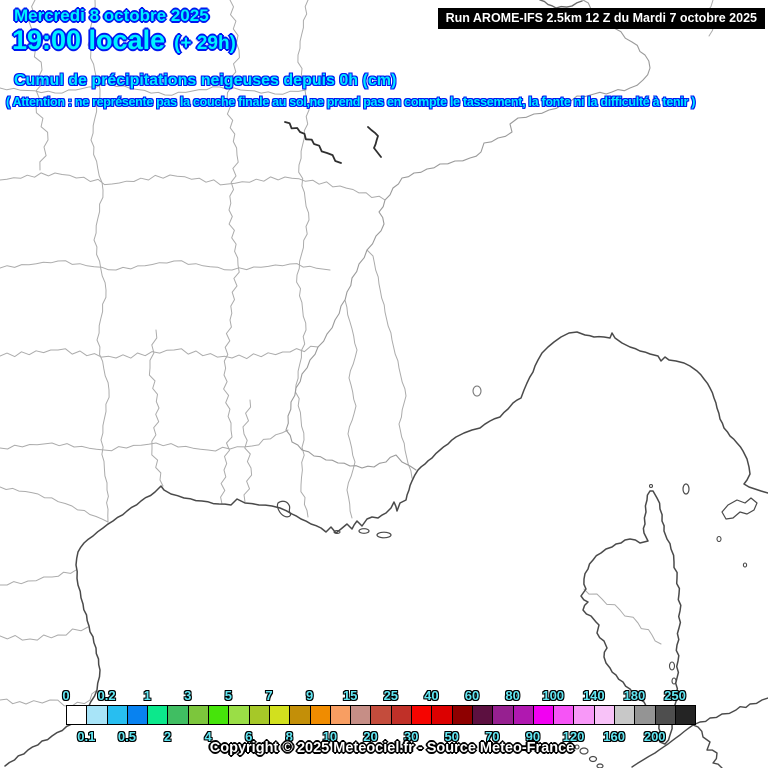 This screenshot has width=768, height=768. I want to click on elba-island, so click(739, 508).